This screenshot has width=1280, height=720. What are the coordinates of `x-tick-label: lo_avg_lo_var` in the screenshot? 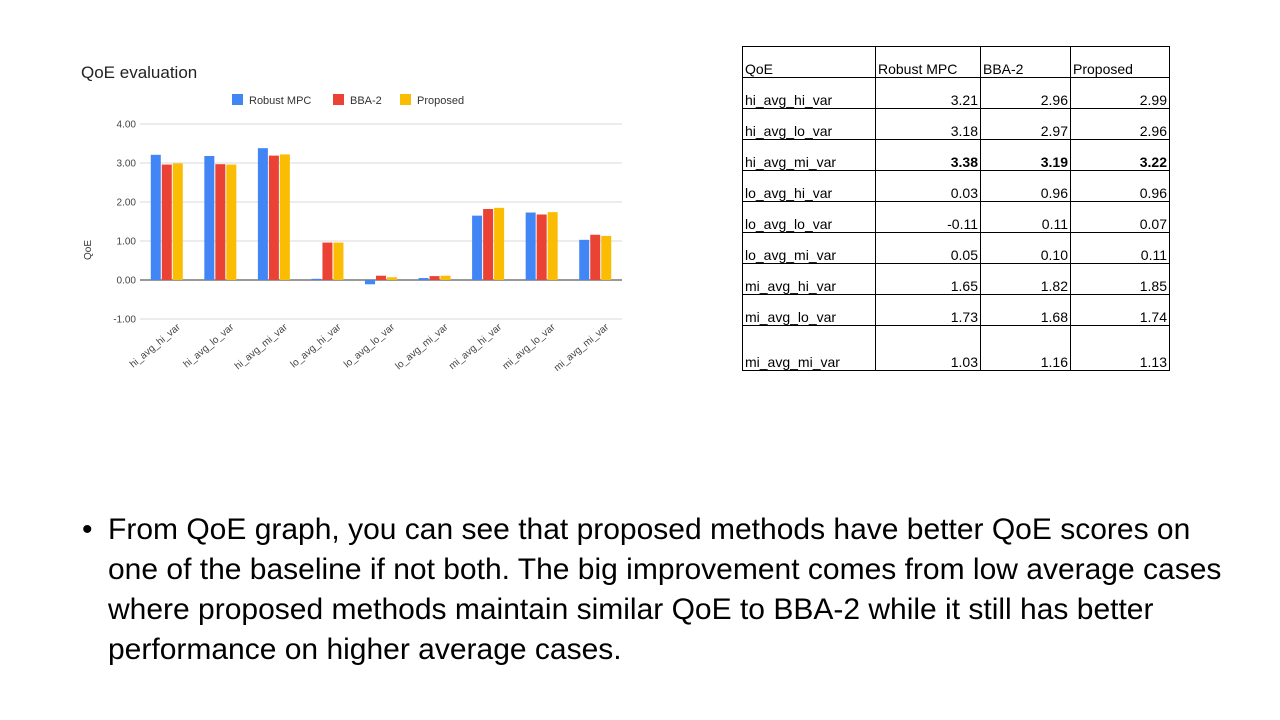 It's located at (369, 345).